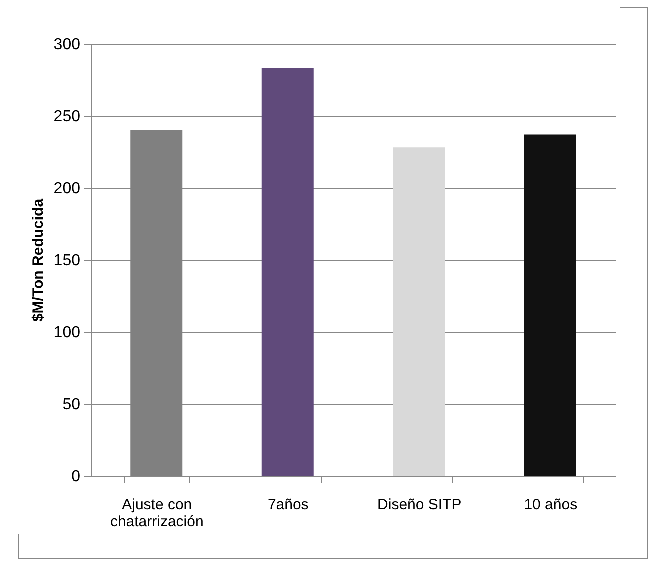  I want to click on x-tick-label: 10 años, so click(551, 505).